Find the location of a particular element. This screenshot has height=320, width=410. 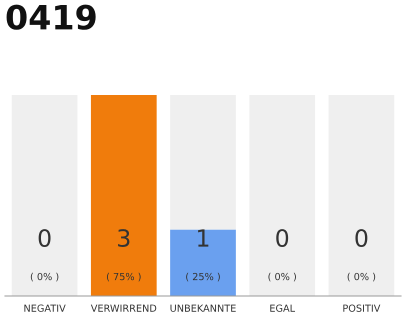

annotation: 1 ( 25% ) is located at coordinates (203, 255).